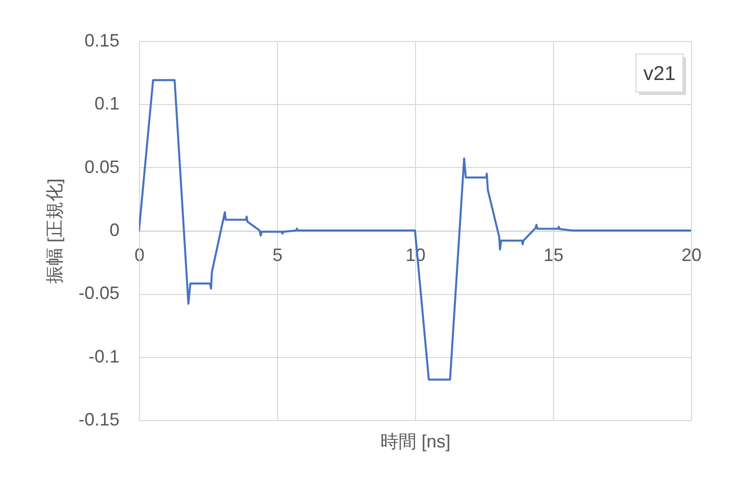  Describe the element at coordinates (277, 255) in the screenshot. I see `x-tick-label: 5` at that location.